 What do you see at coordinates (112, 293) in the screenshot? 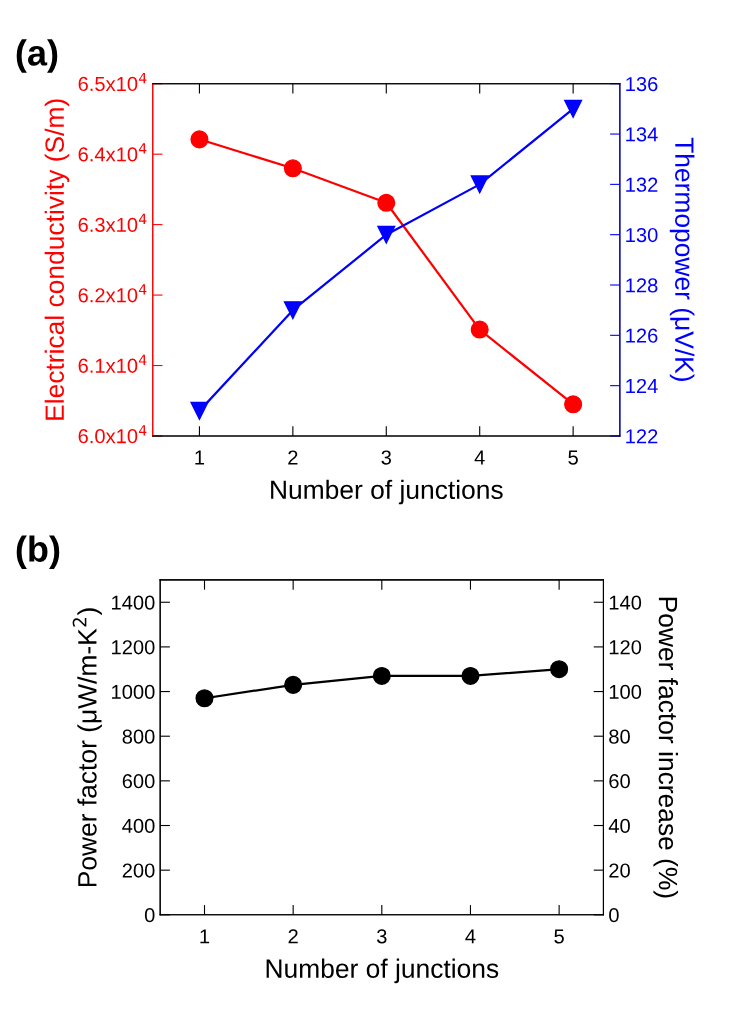
I see `y-tick-label: 6.2x10$^{4}$` at bounding box center [112, 293].